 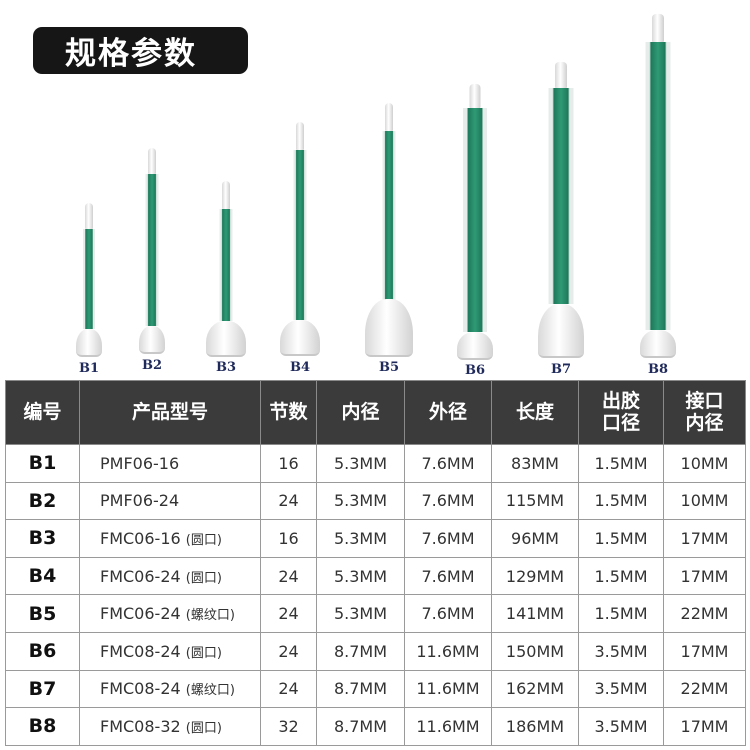 What do you see at coordinates (561, 369) in the screenshot?
I see `nozzle-label: B7` at bounding box center [561, 369].